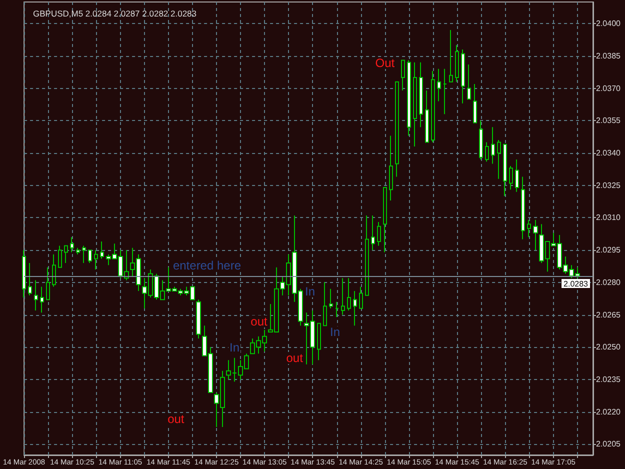 Image resolution: width=625 pixels, height=469 pixels. Describe the element at coordinates (207, 265) in the screenshot. I see `annotation: entered here` at that location.